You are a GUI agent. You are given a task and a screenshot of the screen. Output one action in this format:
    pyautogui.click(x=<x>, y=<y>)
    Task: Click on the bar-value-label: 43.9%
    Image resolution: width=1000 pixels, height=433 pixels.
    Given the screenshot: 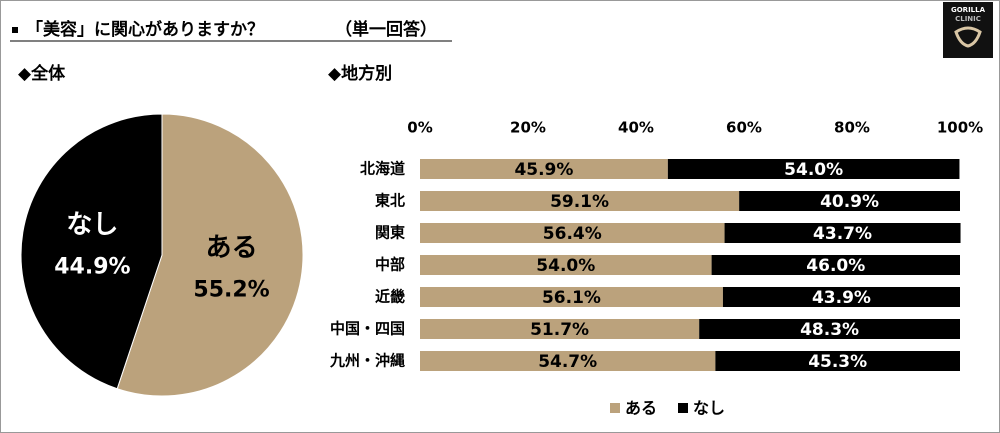 What is the action you would take?
    pyautogui.click(x=841, y=298)
    